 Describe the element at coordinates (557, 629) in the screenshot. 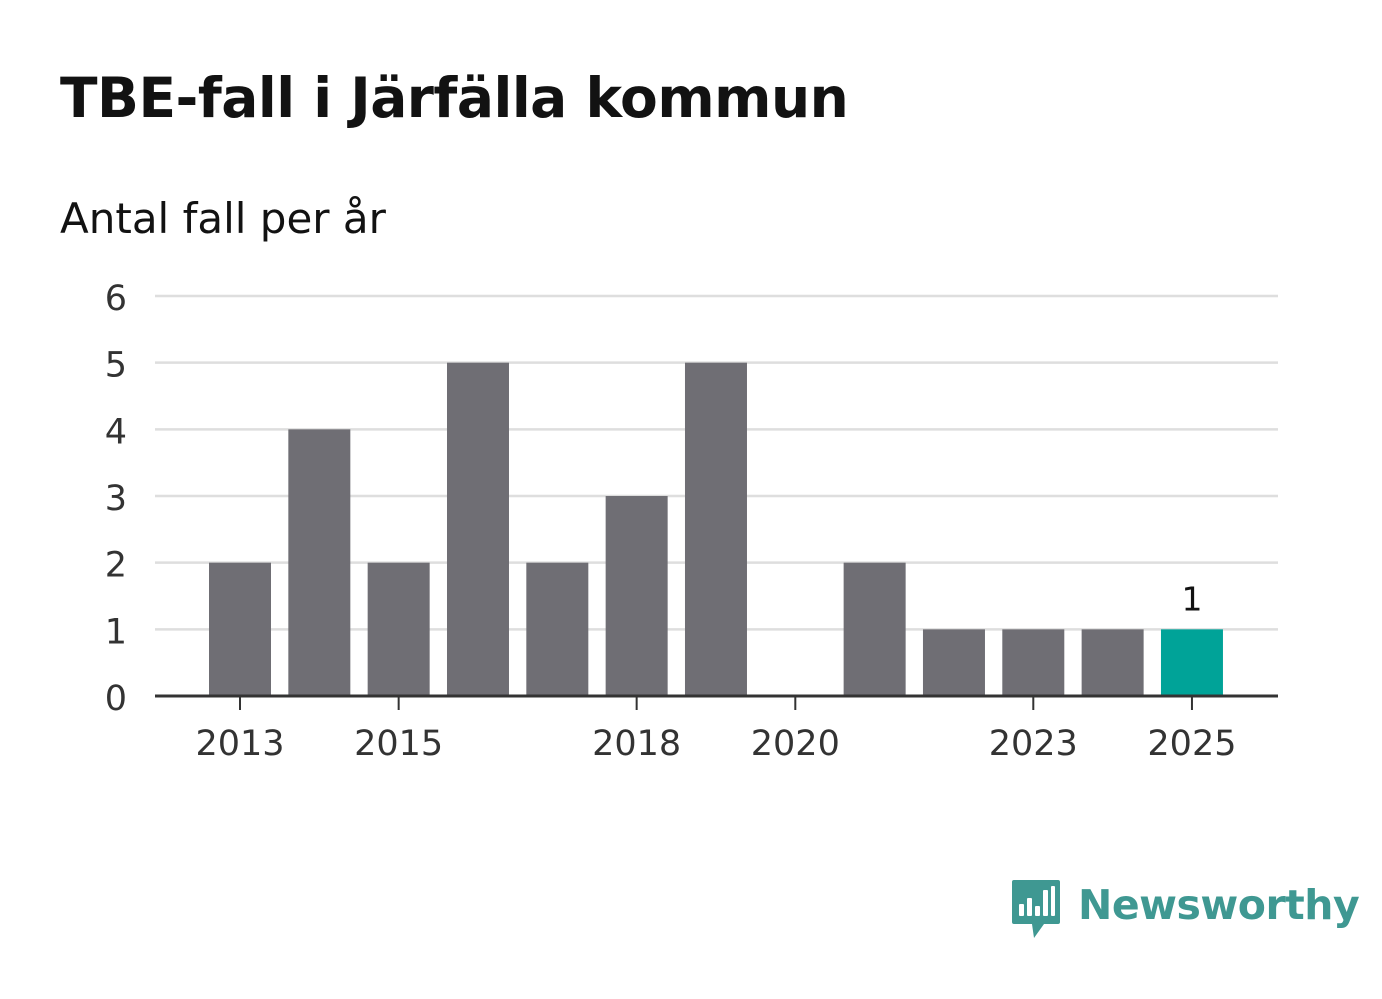

I see `bar-2017` at that location.